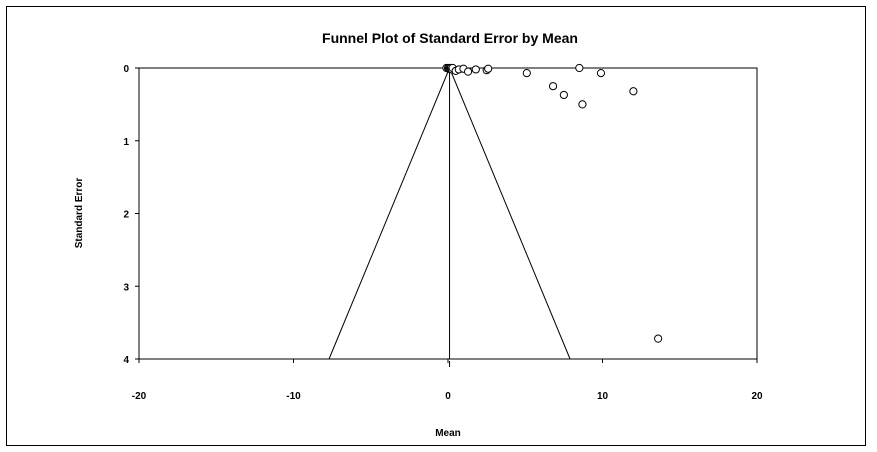 This screenshot has width=877, height=452. What do you see at coordinates (757, 396) in the screenshot?
I see `x-tick-label: 20` at bounding box center [757, 396].